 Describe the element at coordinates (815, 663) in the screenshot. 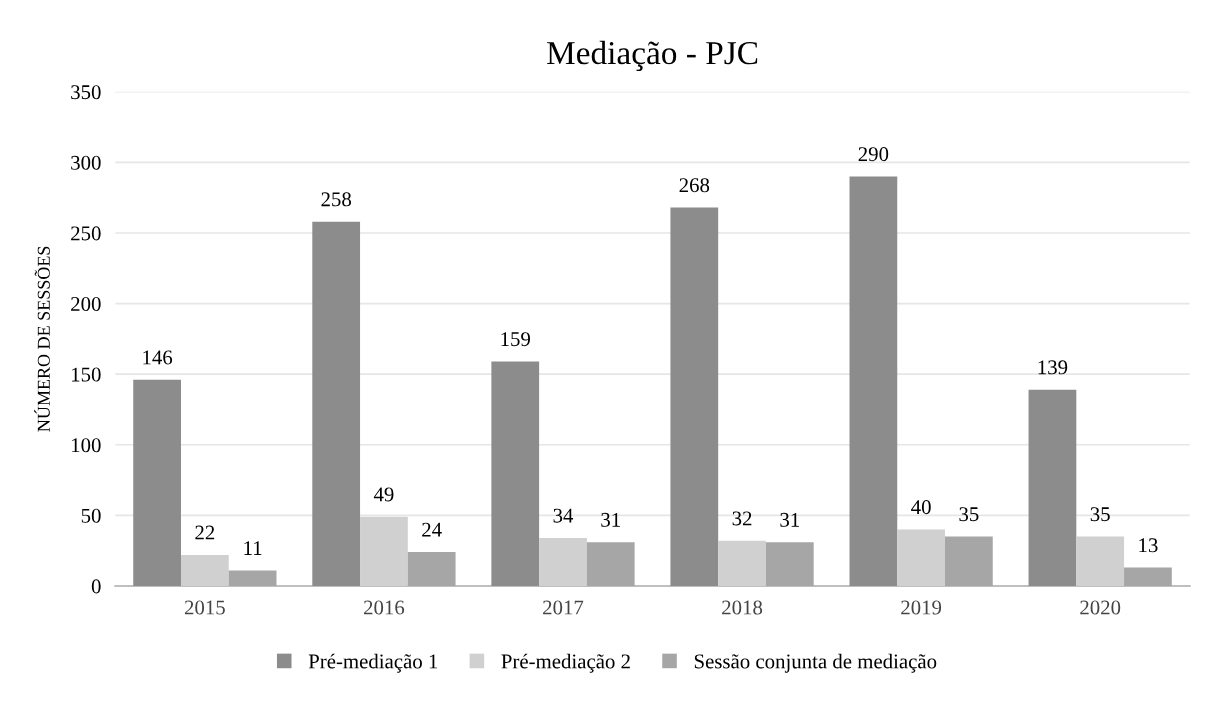

I see `legend-label: Sessão conjunta de mediação` at that location.